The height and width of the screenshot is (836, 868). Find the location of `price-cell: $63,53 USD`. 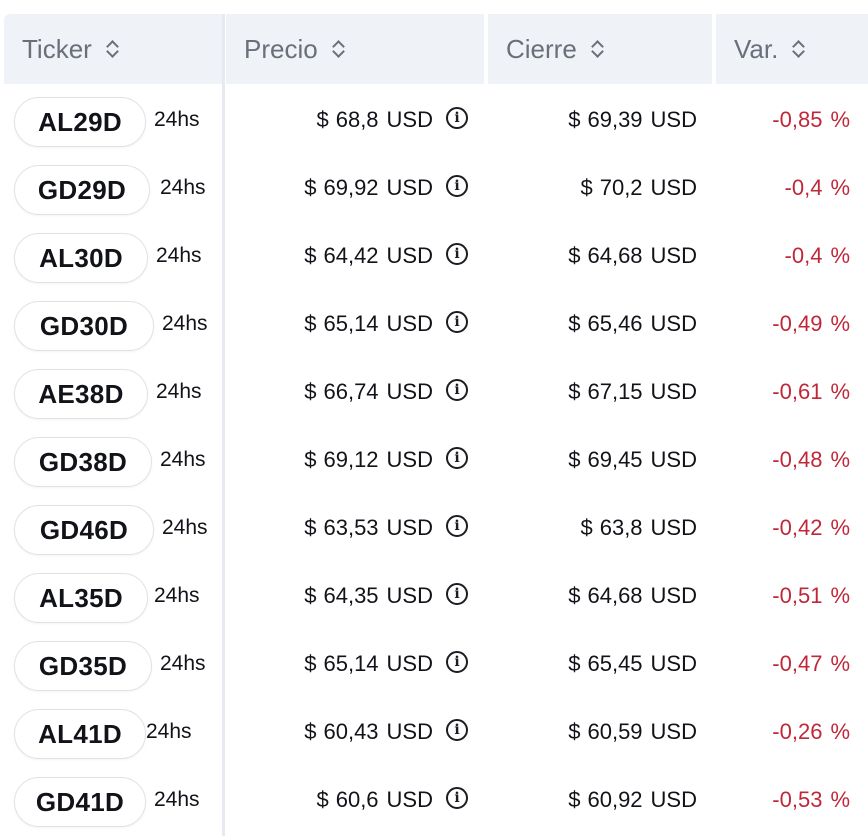

price-cell: $63,53 USD is located at coordinates (371, 528).